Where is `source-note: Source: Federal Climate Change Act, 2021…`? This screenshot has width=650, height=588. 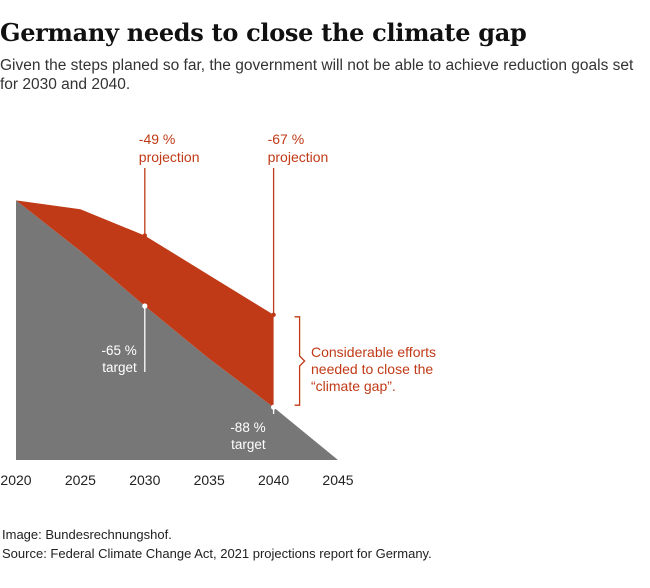
source-note: Source: Federal Climate Change Act, 2021… is located at coordinates (217, 553).